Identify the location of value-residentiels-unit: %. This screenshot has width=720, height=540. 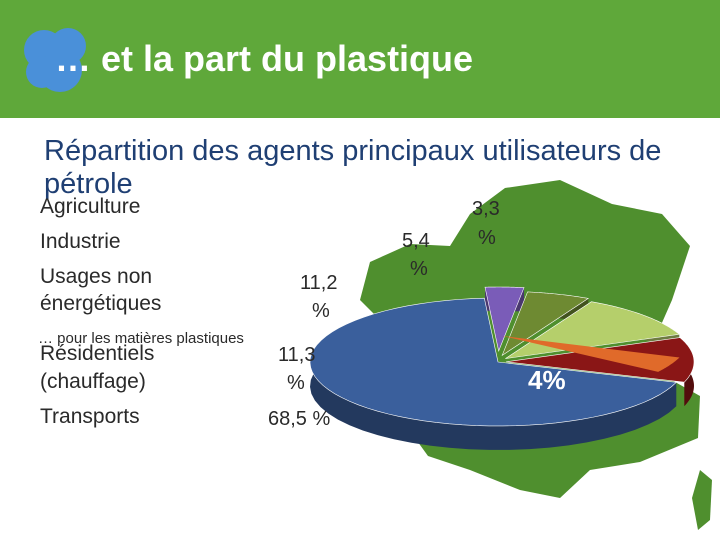
(296, 383).